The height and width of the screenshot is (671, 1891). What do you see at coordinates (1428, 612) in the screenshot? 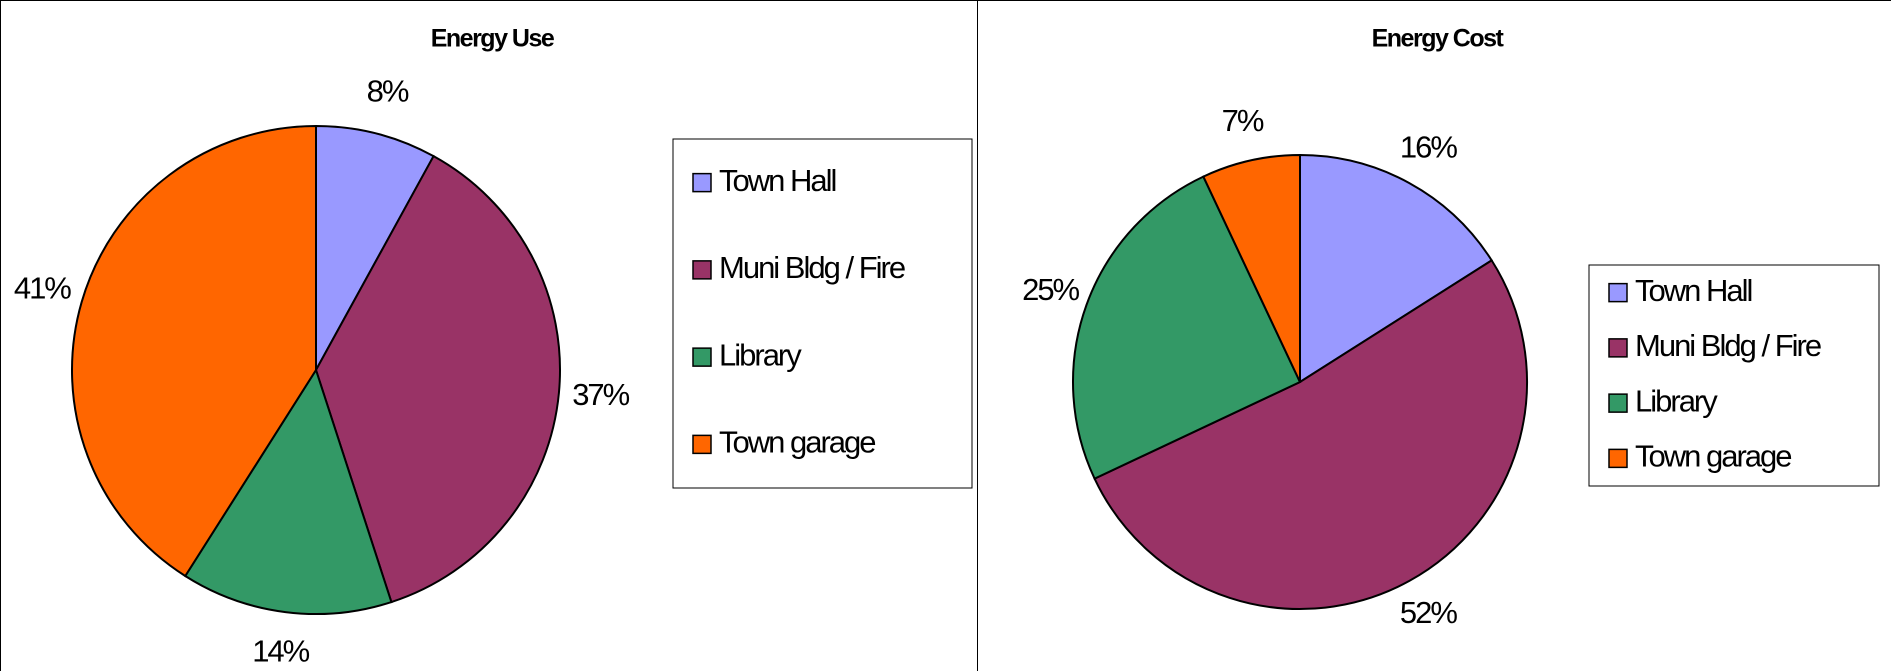
I see `data-label: 52%` at bounding box center [1428, 612].